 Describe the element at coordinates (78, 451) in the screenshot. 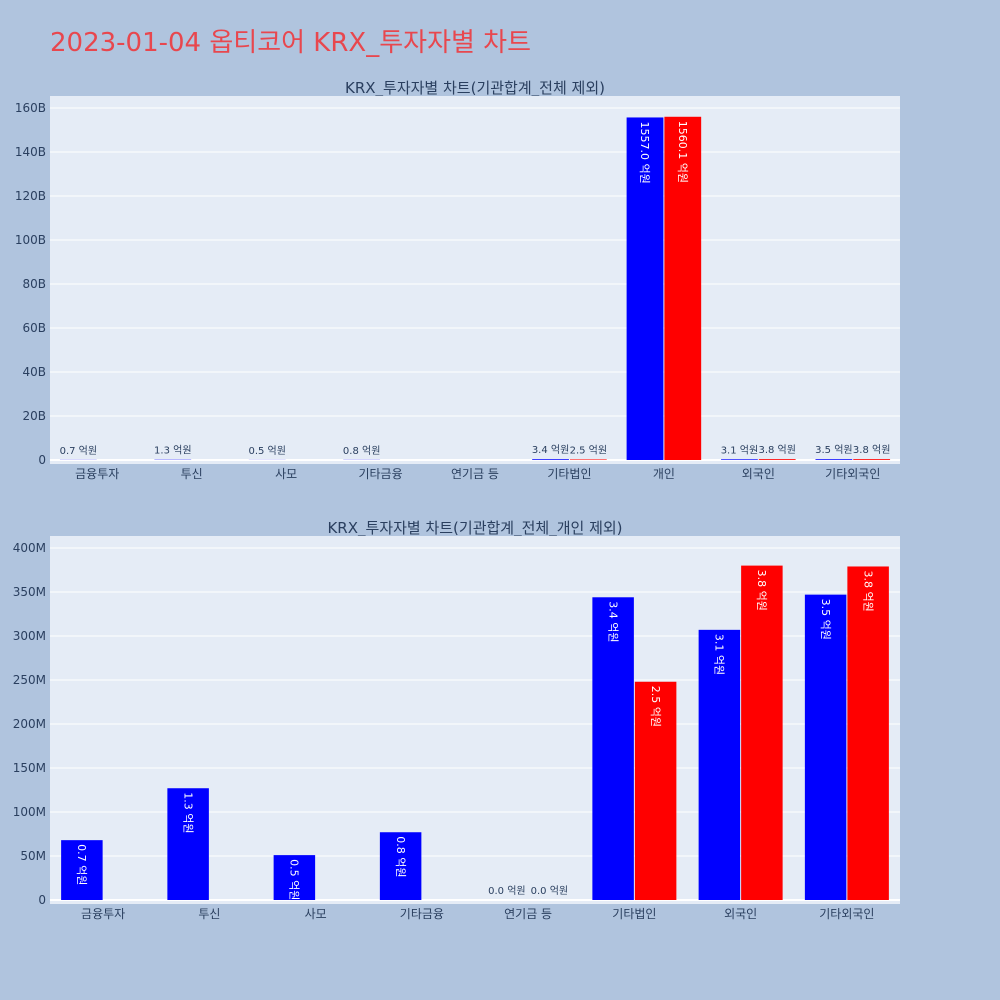

I see `chart-1-data-label: 0.7 억원` at that location.